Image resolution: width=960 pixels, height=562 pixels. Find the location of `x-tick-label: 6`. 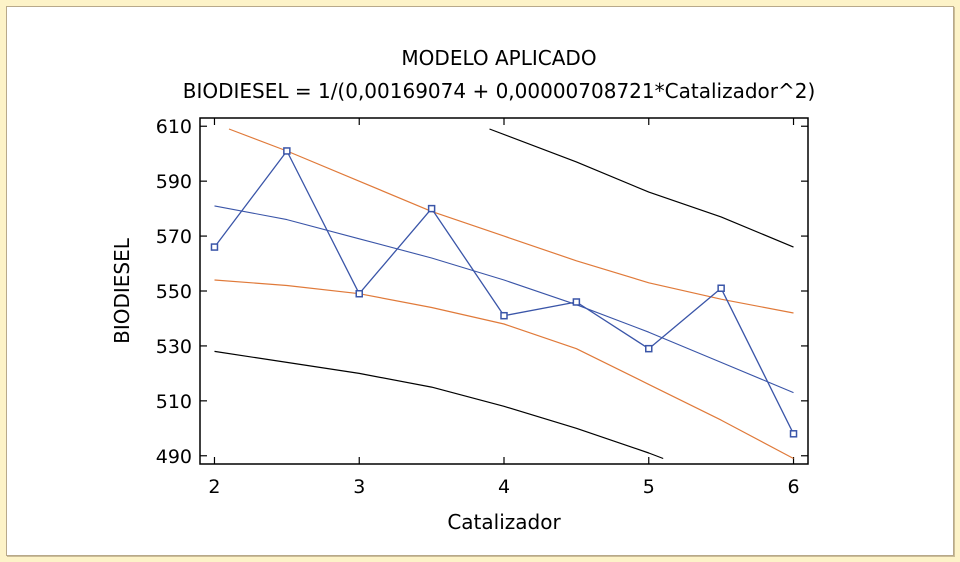

x-tick-label: 6 is located at coordinates (793, 487).